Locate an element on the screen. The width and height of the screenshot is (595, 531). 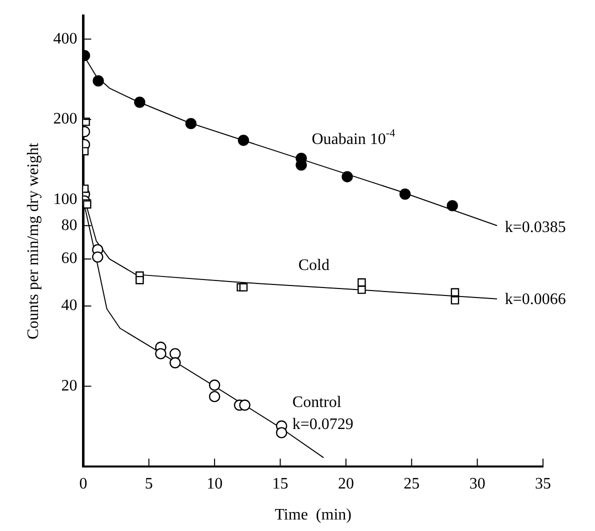
x-tick-label: 20 is located at coordinates (346, 483).